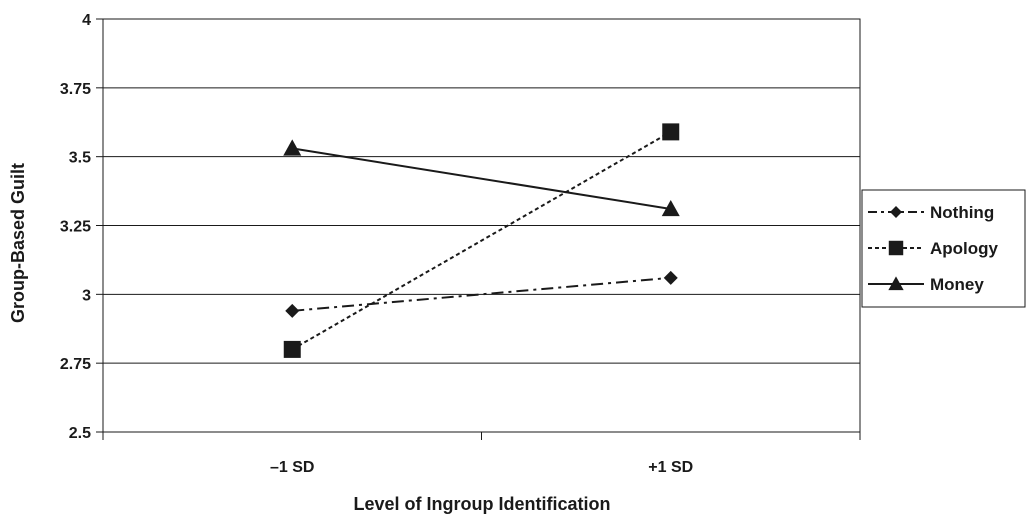  What do you see at coordinates (957, 284) in the screenshot?
I see `legend-label-money: Money` at bounding box center [957, 284].